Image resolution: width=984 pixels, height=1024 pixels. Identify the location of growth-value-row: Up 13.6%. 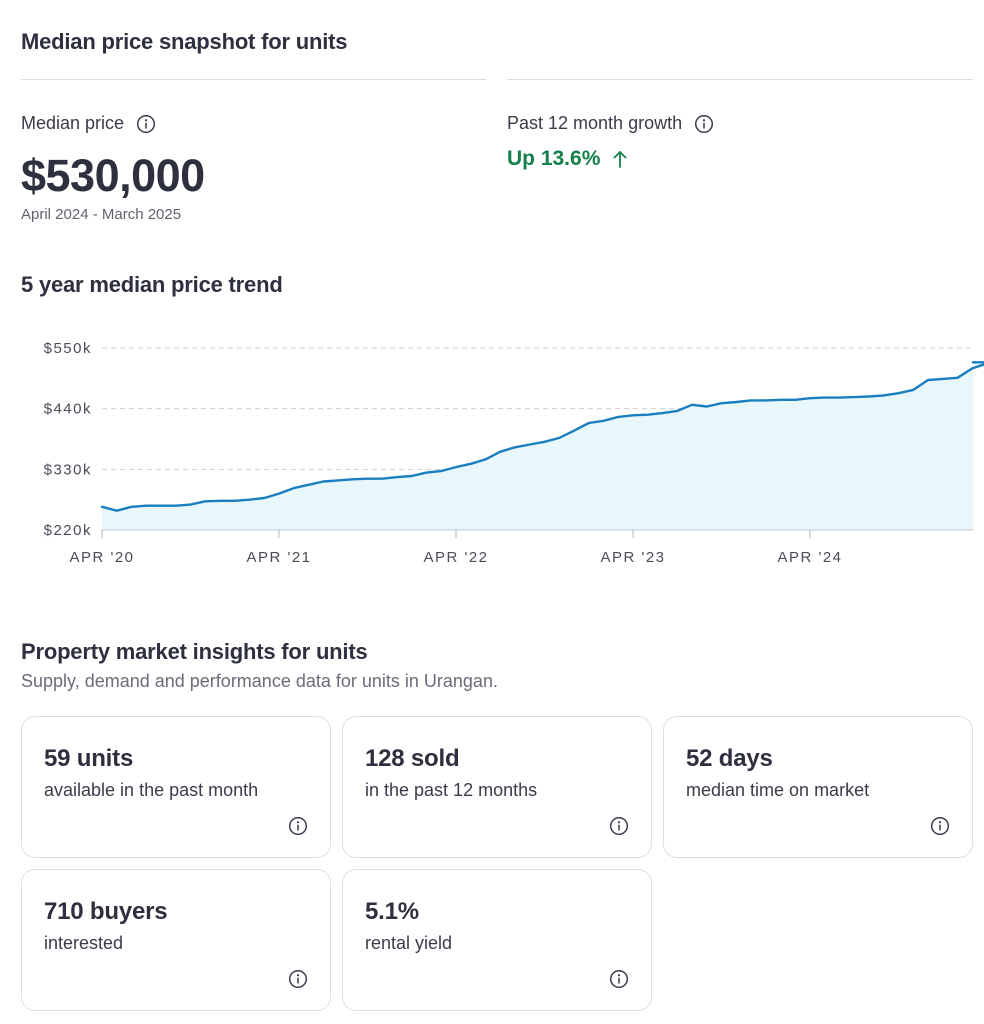
(567, 159).